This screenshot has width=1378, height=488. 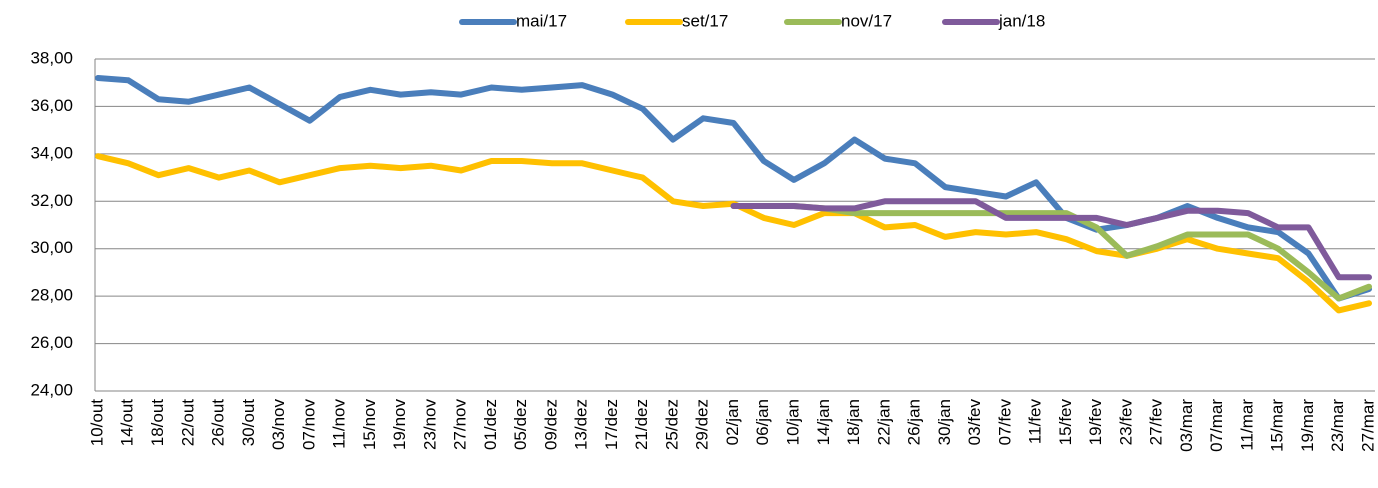 I want to click on x-tick-label: 23/fev, so click(x=1125, y=422).